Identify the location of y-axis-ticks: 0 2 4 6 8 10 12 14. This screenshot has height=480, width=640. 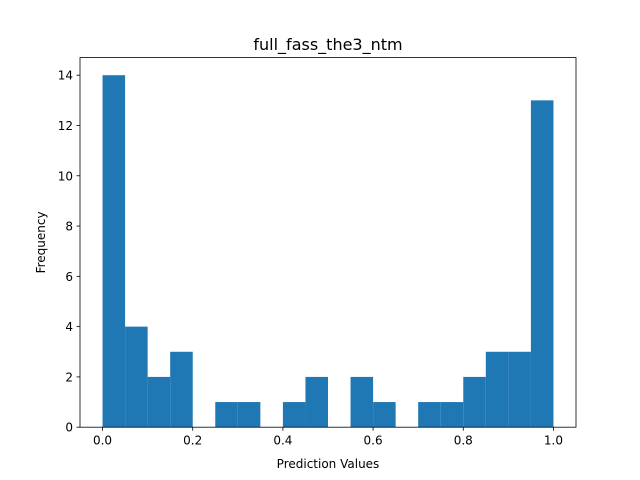
(69, 252).